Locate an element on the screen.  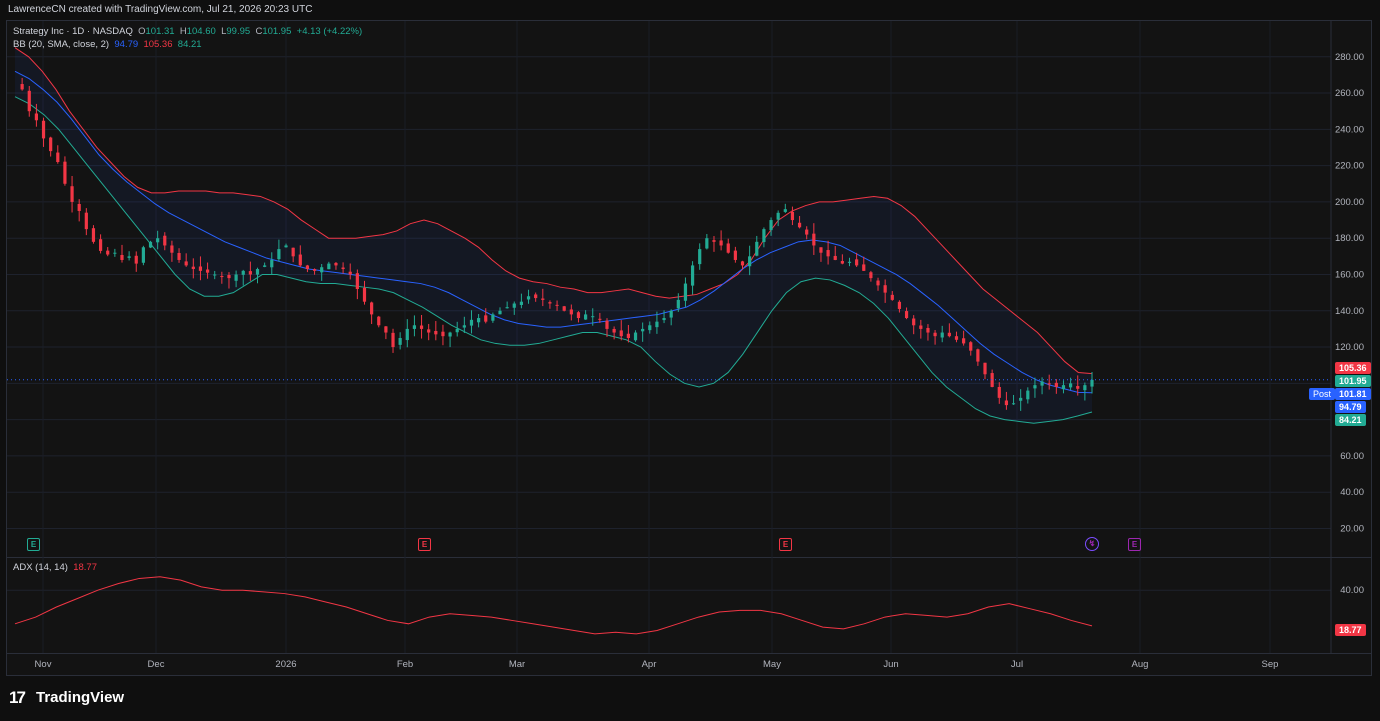
y-tick-label: 280.00 is located at coordinates (1349, 57).